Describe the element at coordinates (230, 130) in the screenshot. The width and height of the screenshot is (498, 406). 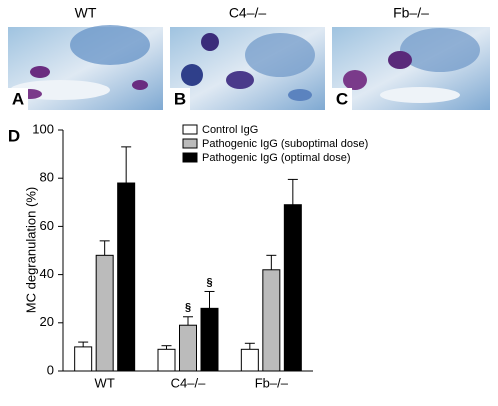
I see `legend-label: Control IgG` at that location.